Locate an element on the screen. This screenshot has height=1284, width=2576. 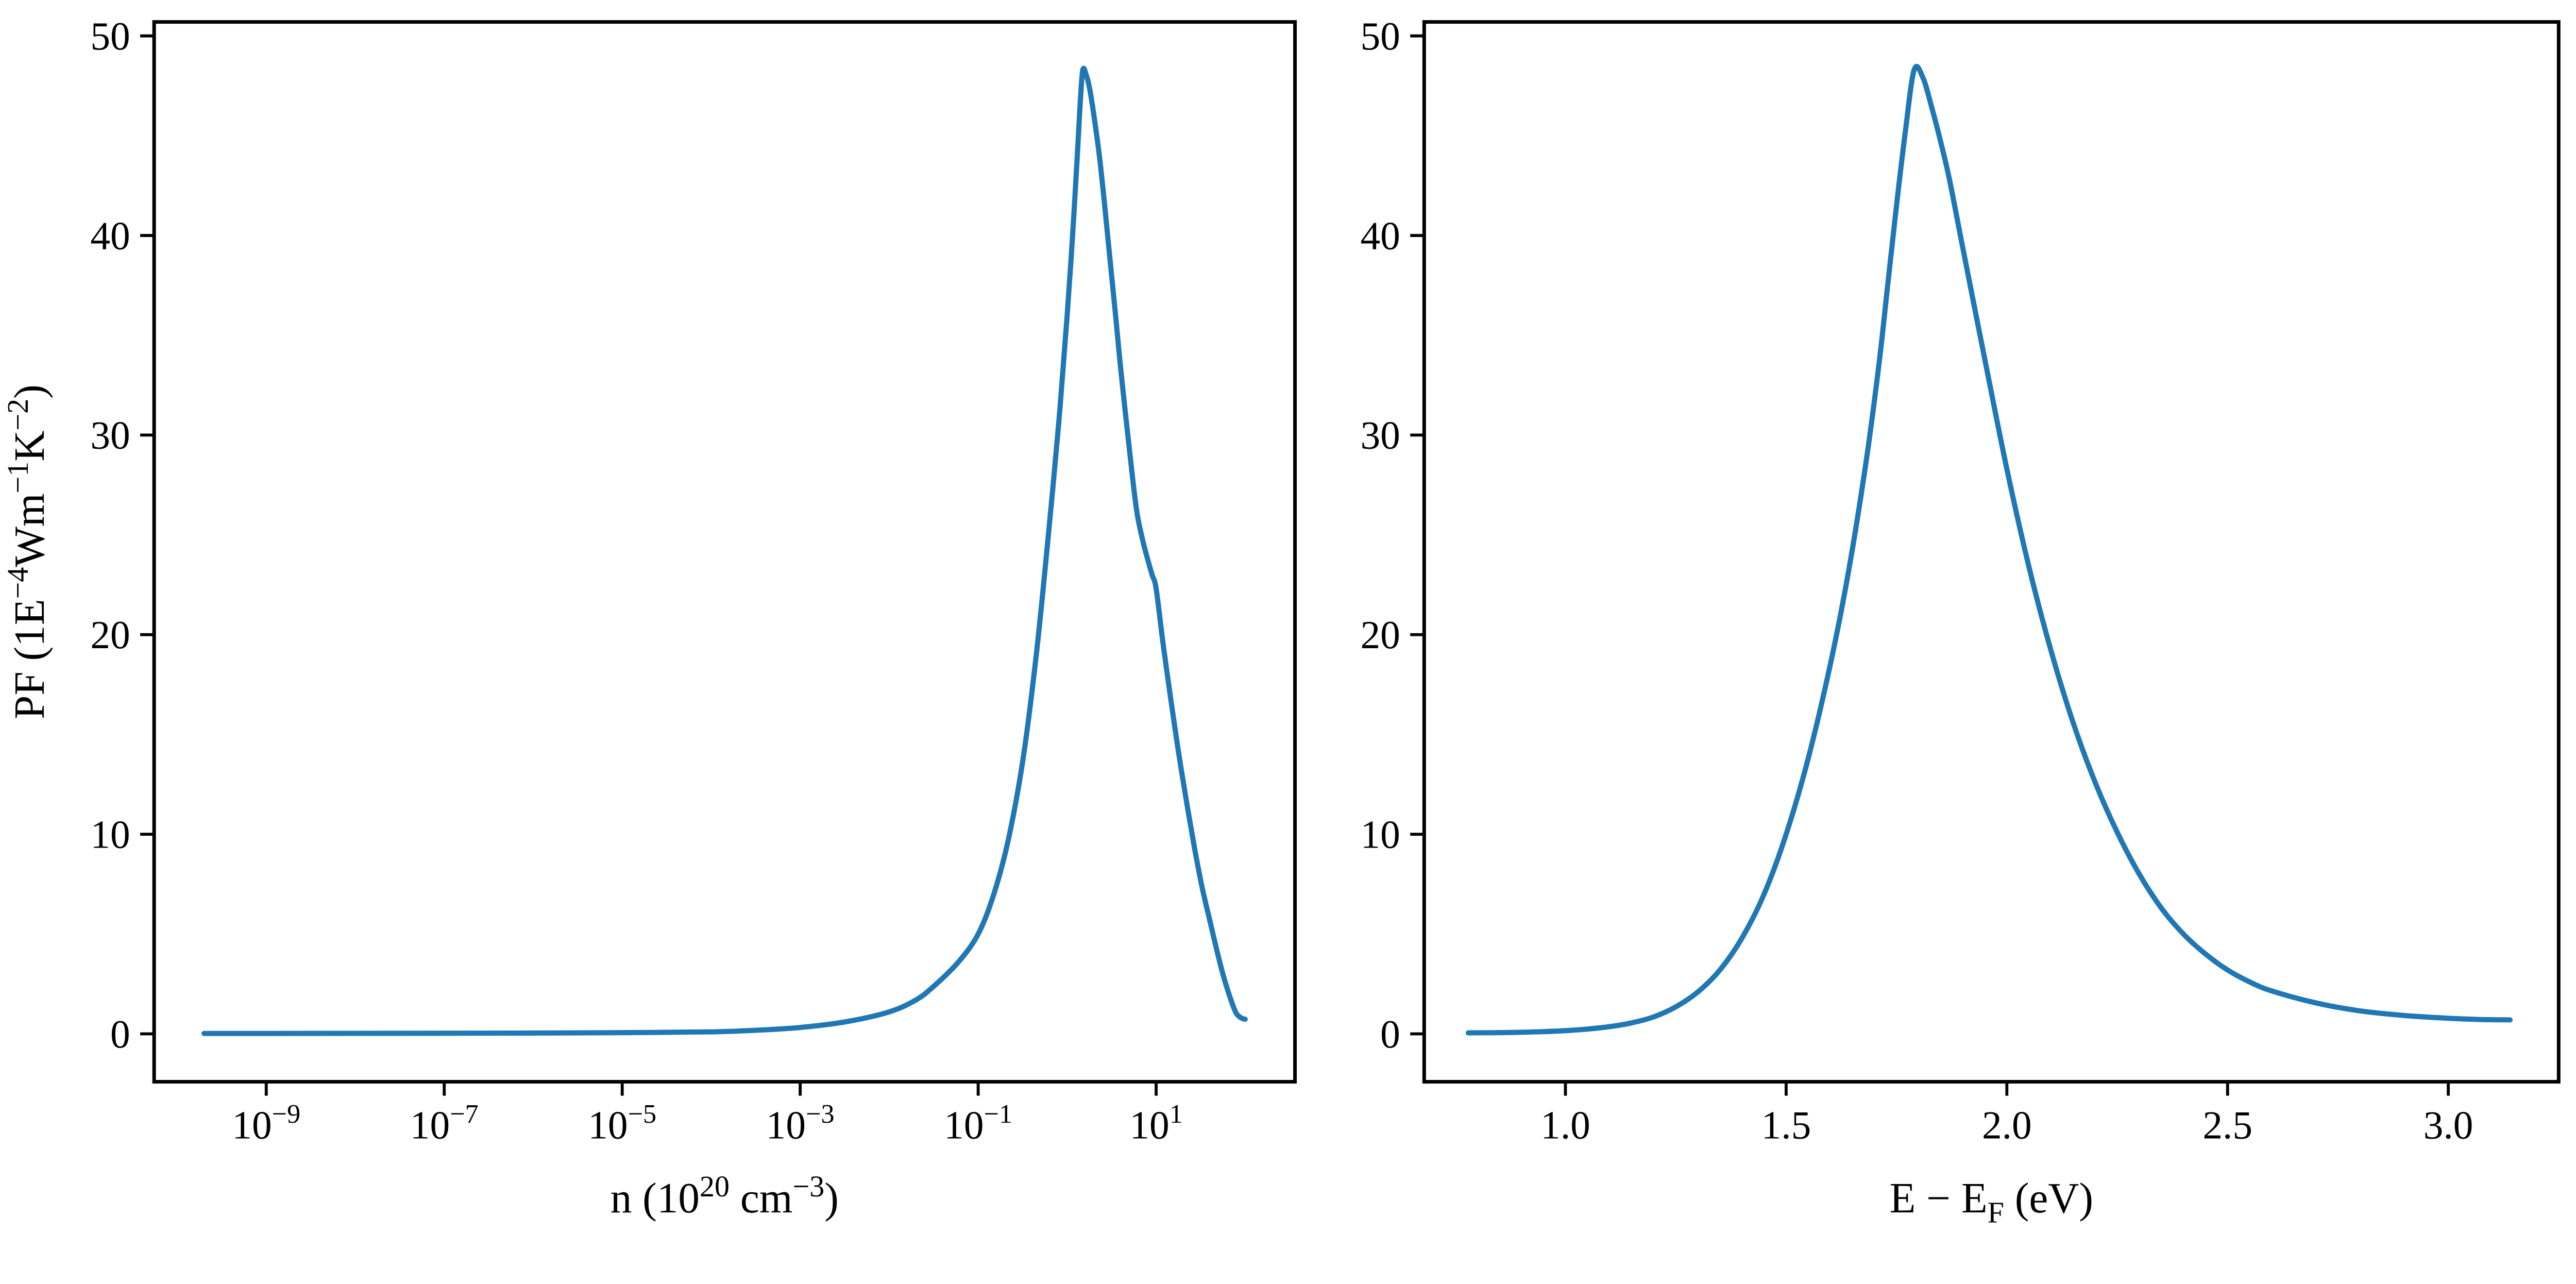
x-tick-label: 10⁻³ is located at coordinates (800, 1123).